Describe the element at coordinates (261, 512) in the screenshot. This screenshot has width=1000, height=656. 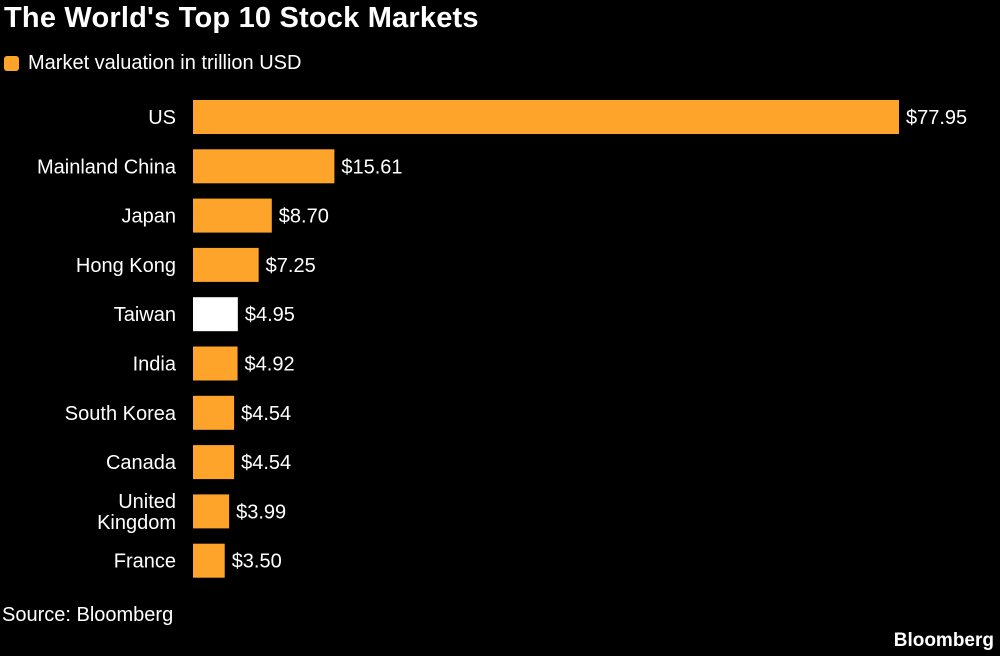
I see `value-label: $3.99` at that location.